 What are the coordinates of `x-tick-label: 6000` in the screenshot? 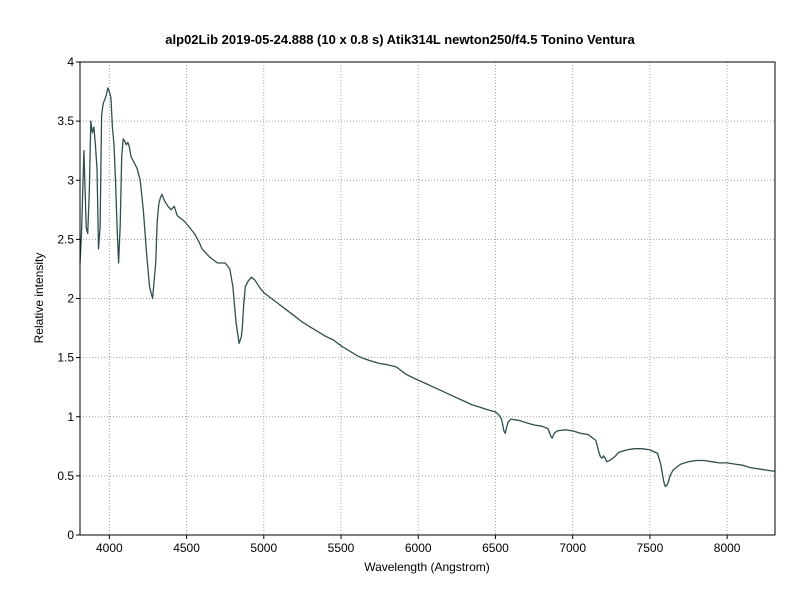 It's located at (418, 548).